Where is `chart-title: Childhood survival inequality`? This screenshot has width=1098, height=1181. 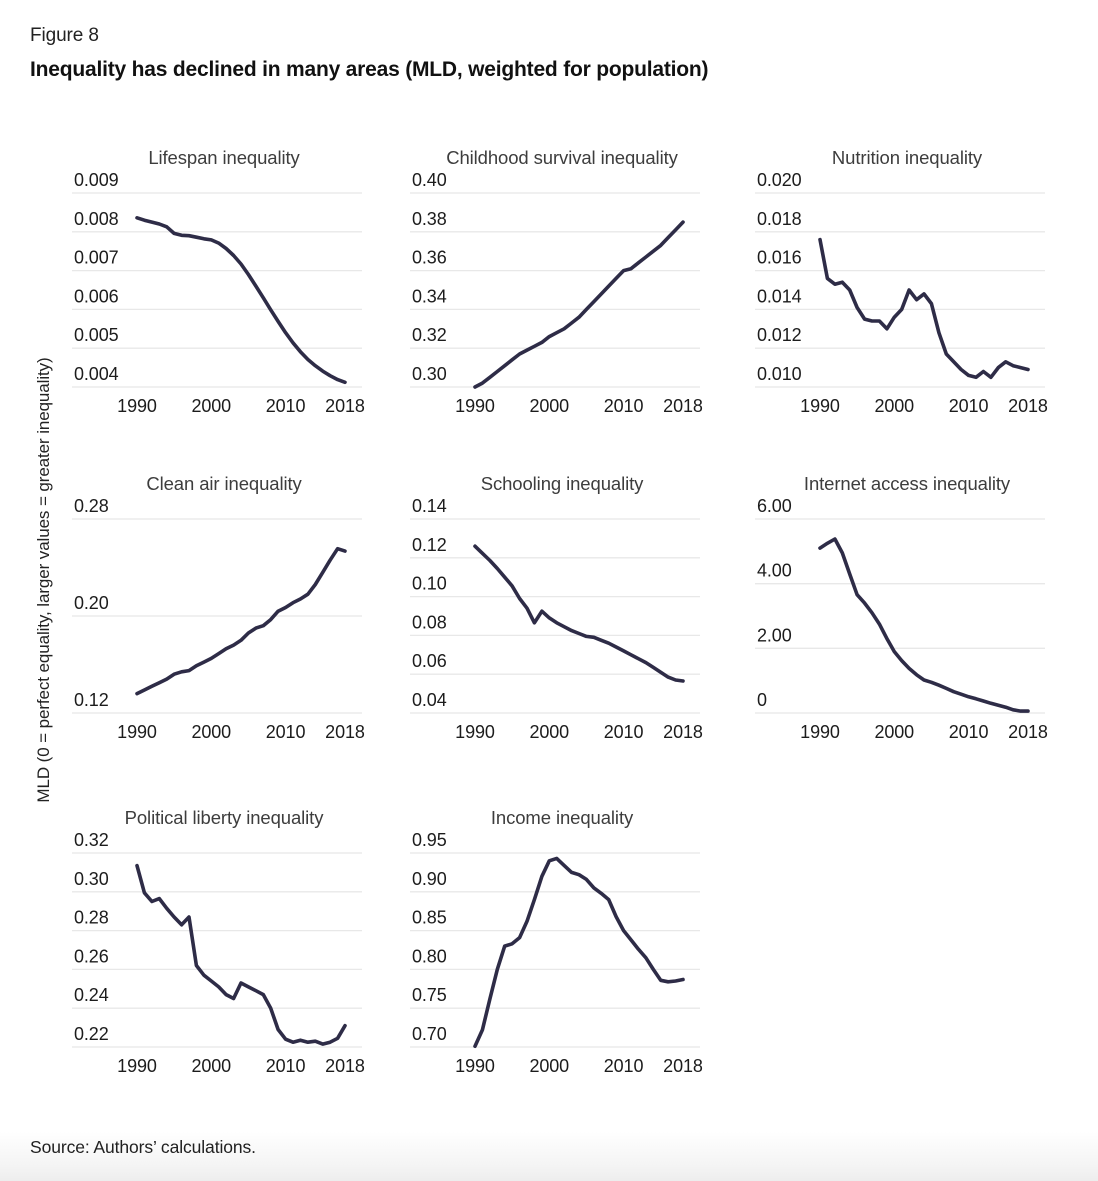 chart-title: Childhood survival inequality is located at coordinates (562, 157).